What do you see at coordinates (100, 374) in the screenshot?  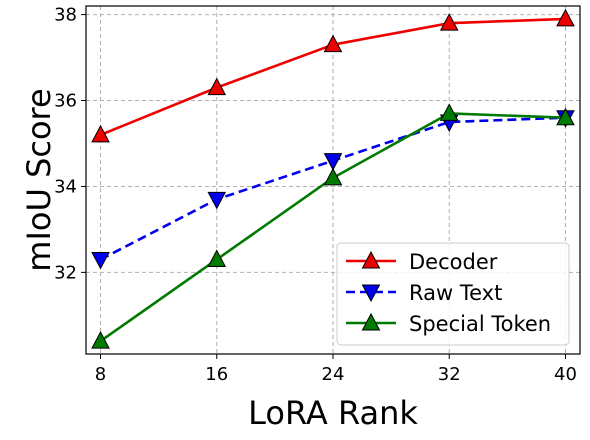 I see `x-tick-label: 8` at bounding box center [100, 374].